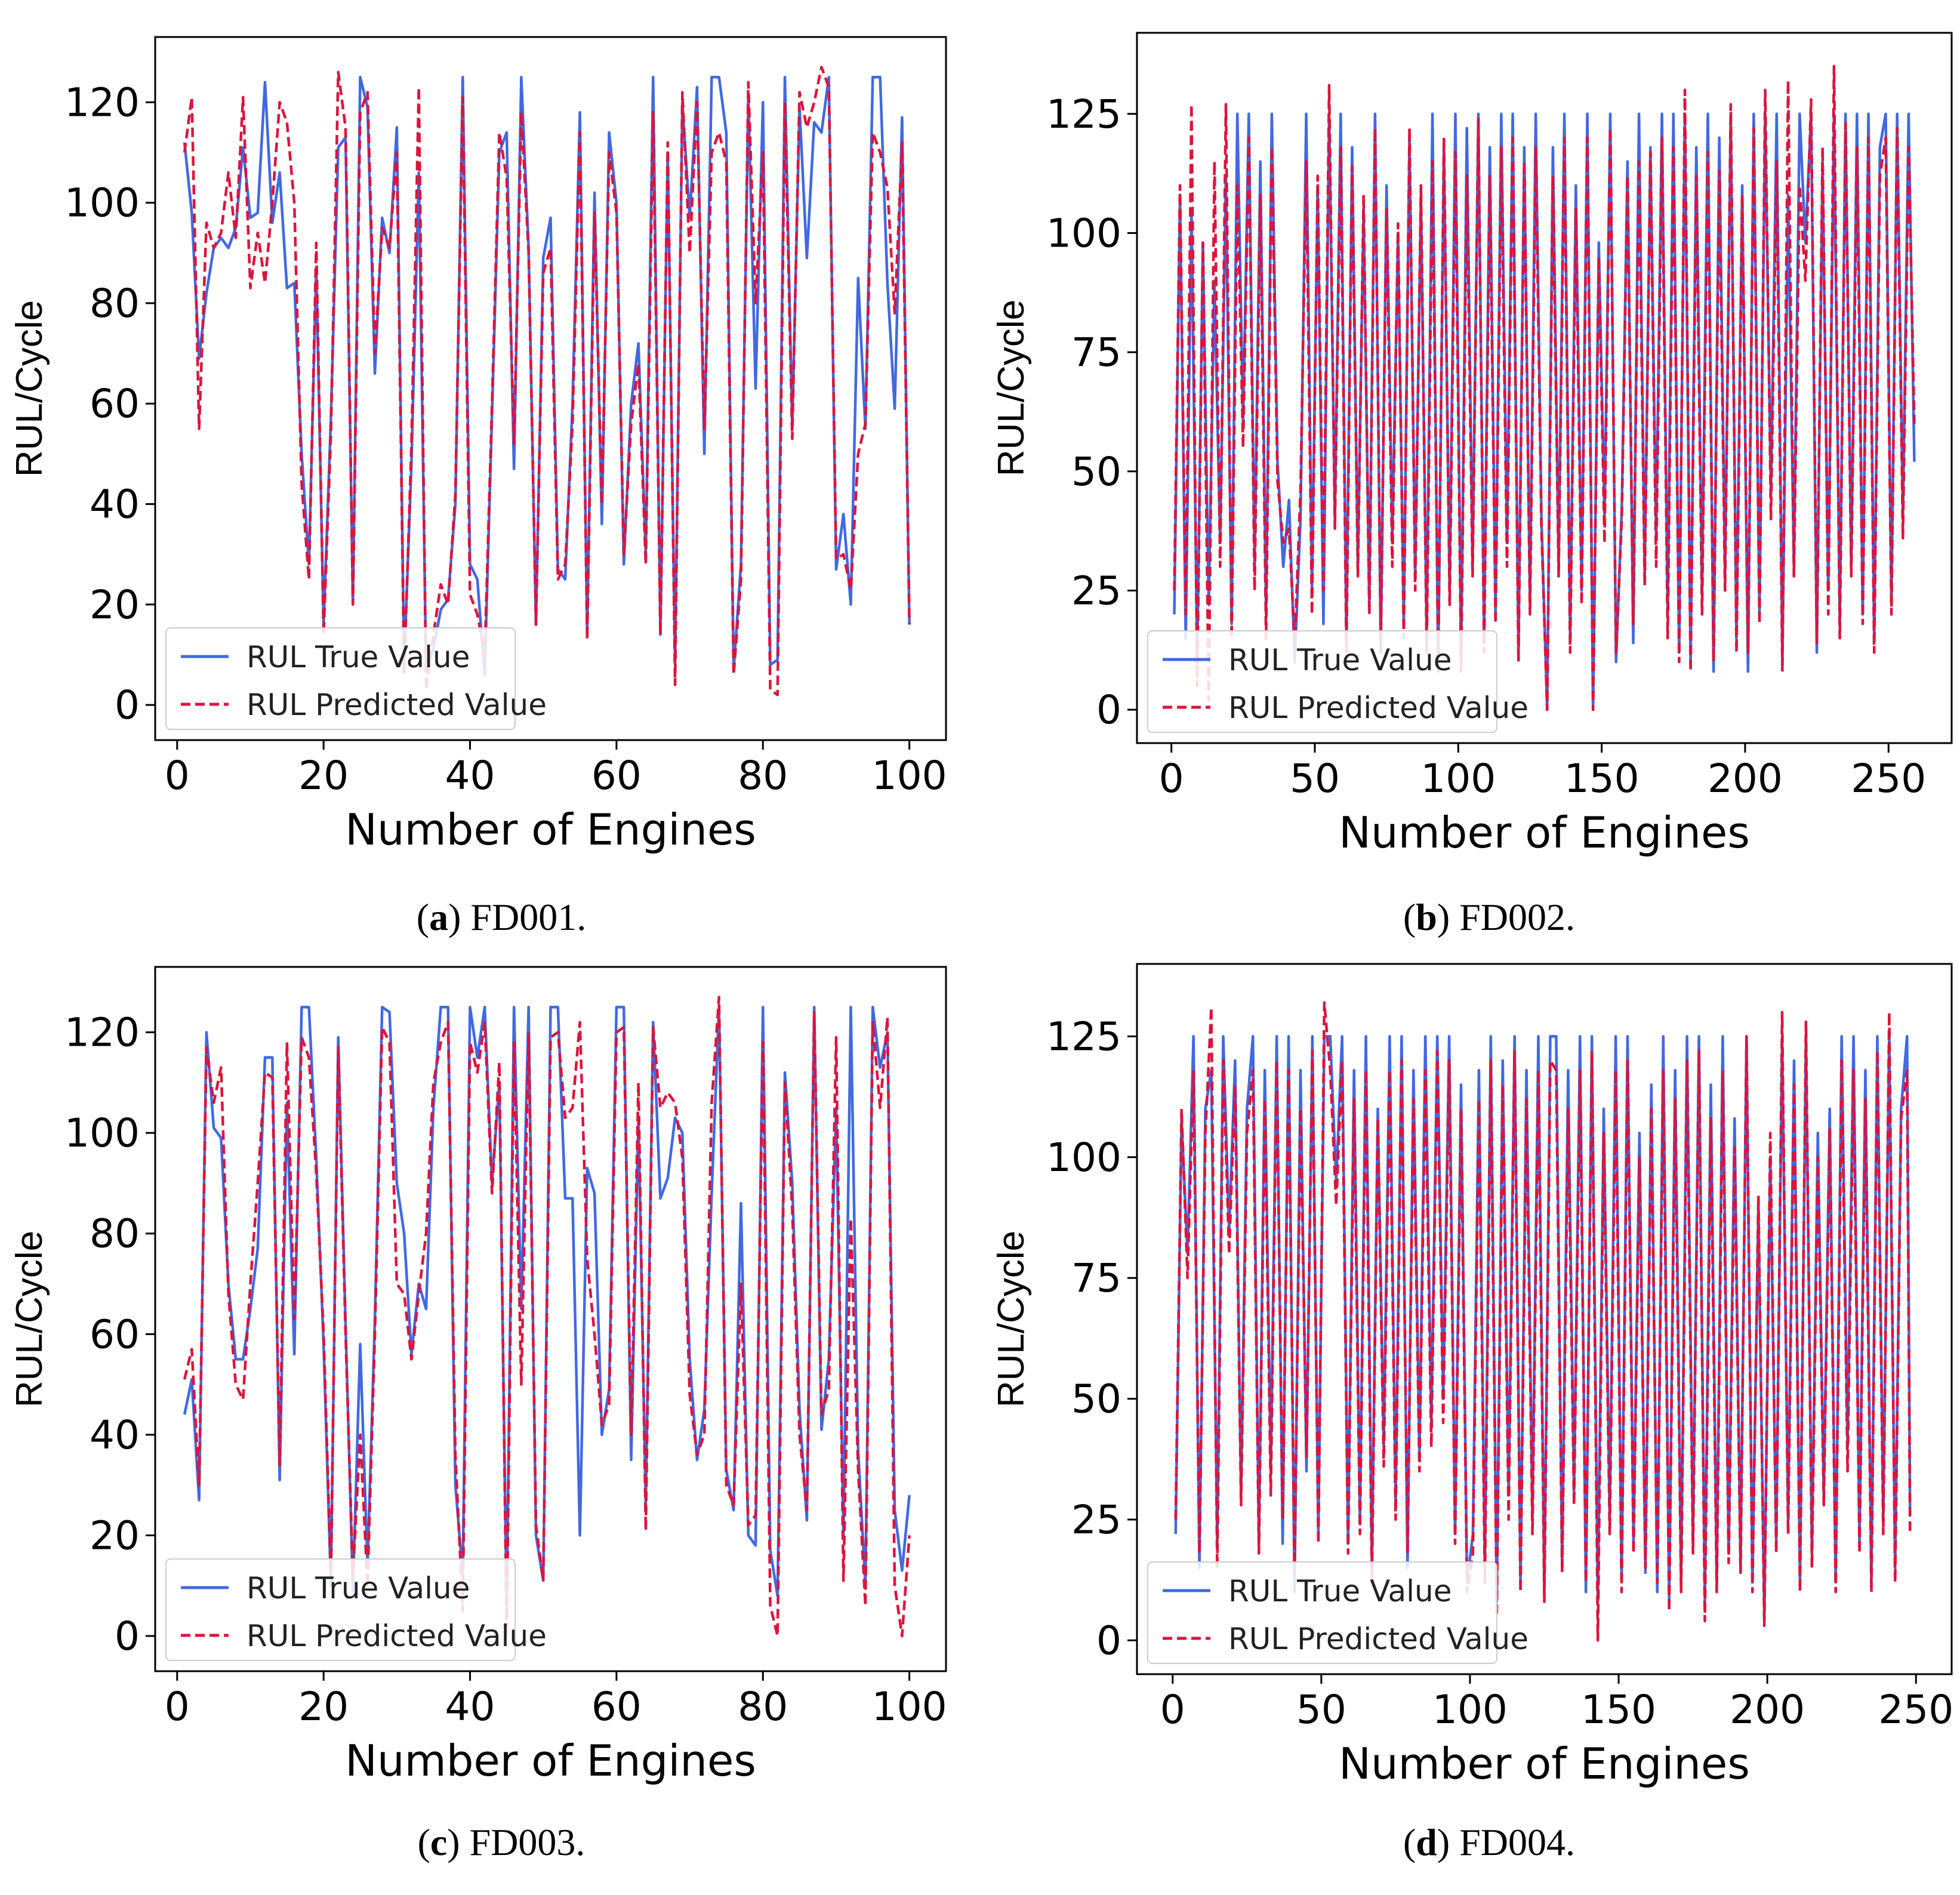 This screenshot has height=1895, width=1960. I want to click on legend-c: RUL True Value RUL Predicted Value, so click(356, 1609).